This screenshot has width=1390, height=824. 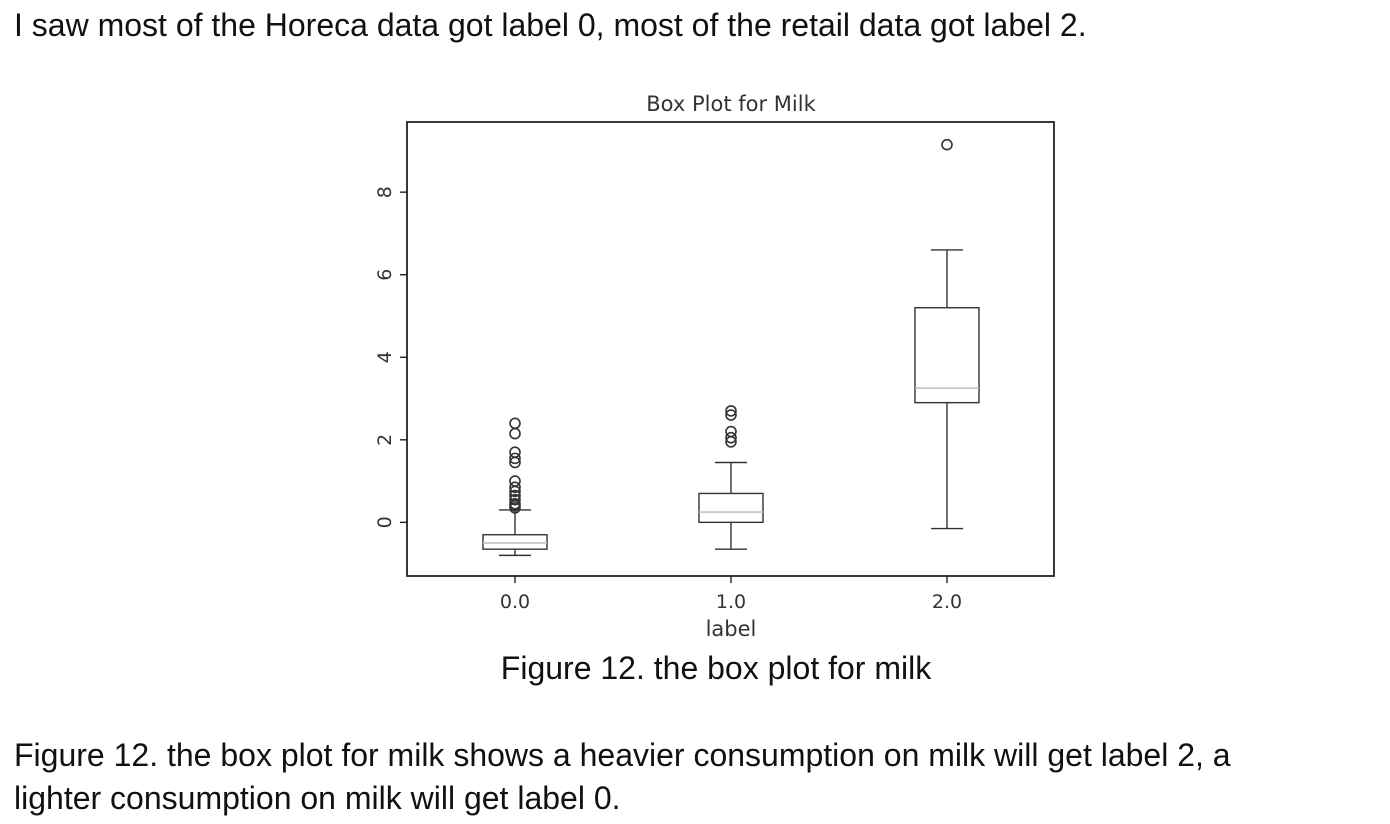 I want to click on figure-caption: Figure 12. the box plot for milk, so click(x=716, y=668).